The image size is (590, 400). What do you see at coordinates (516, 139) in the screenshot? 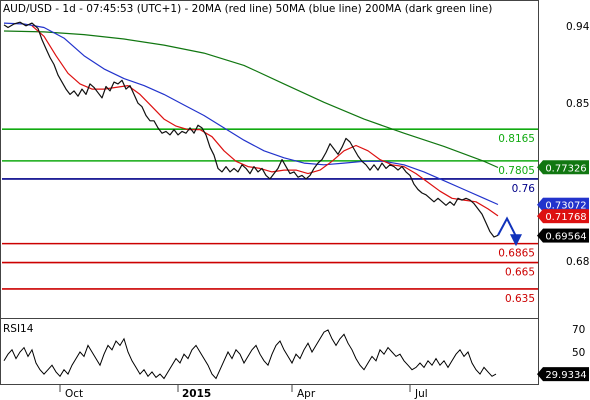
I see `level-label: 0.8165` at bounding box center [516, 139].